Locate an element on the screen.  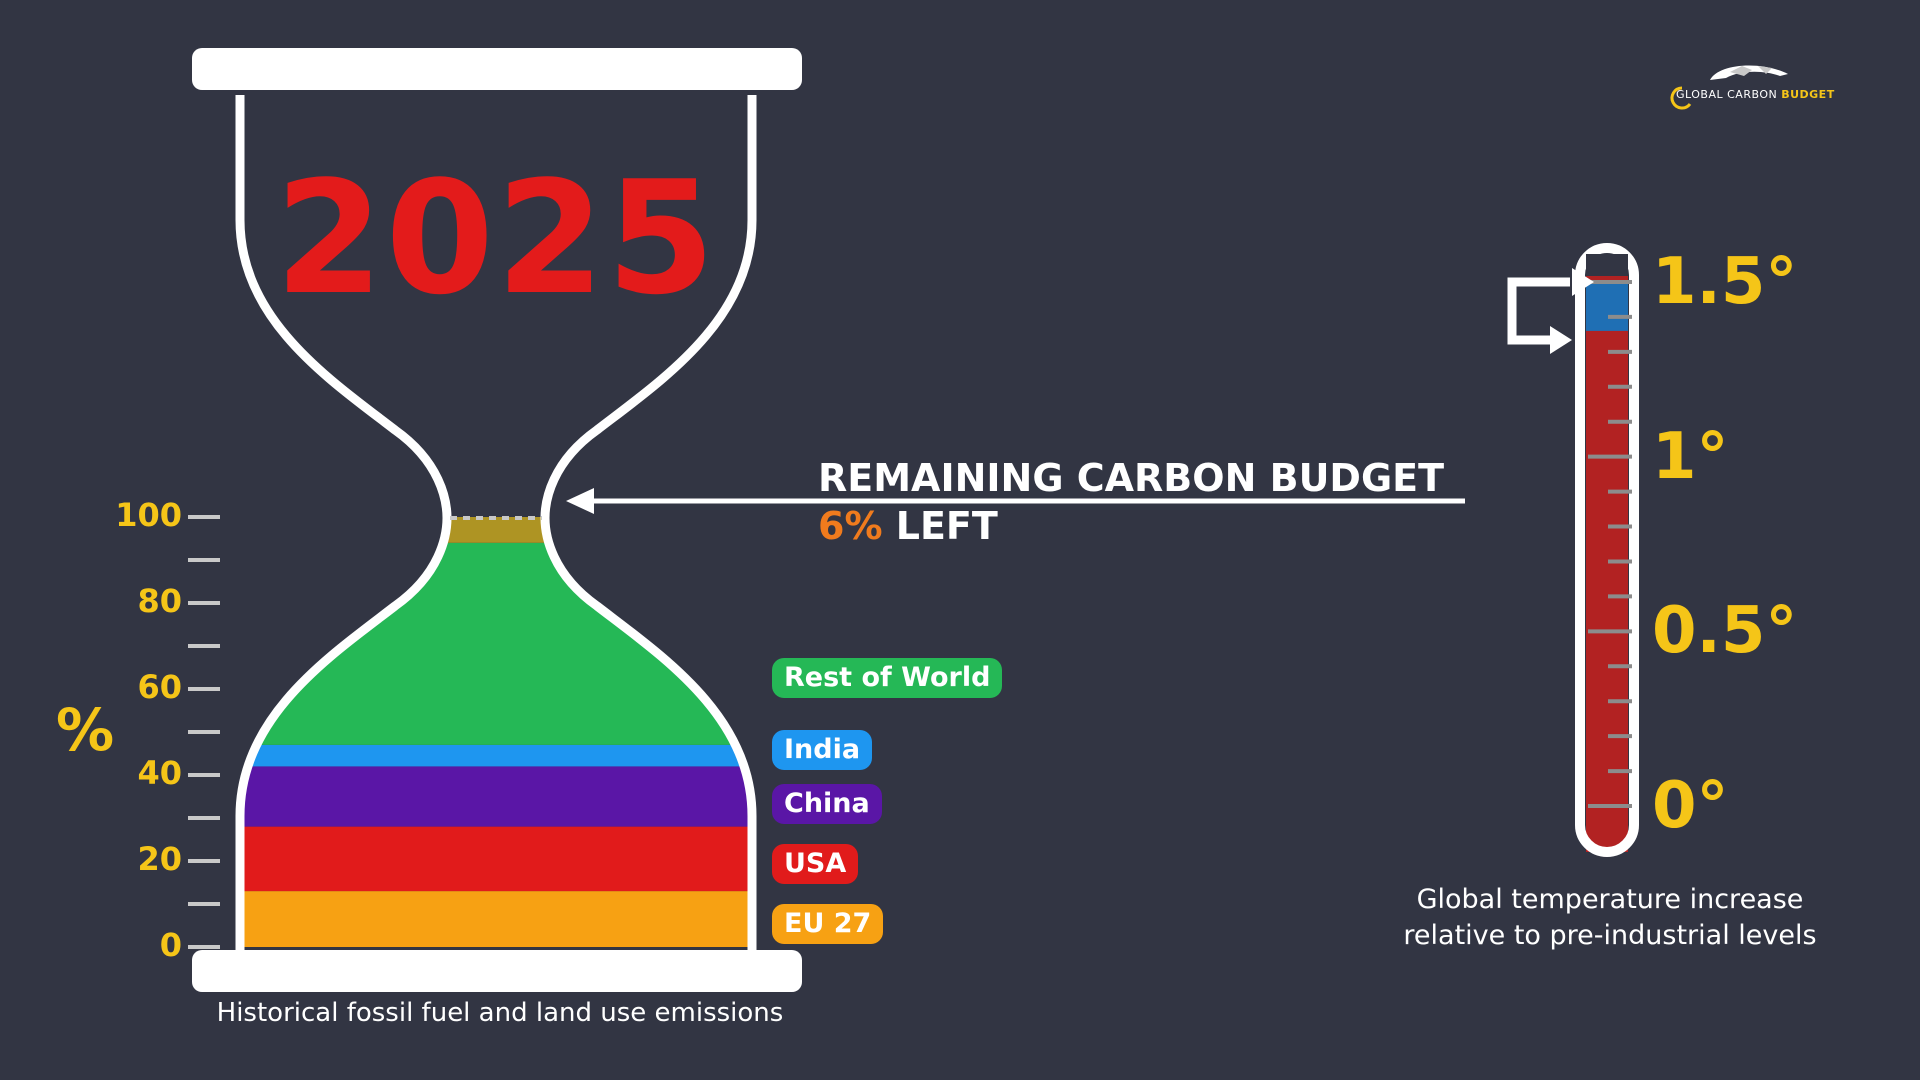
thermometer-caption-line1: Global temperature increase is located at coordinates (1610, 899).